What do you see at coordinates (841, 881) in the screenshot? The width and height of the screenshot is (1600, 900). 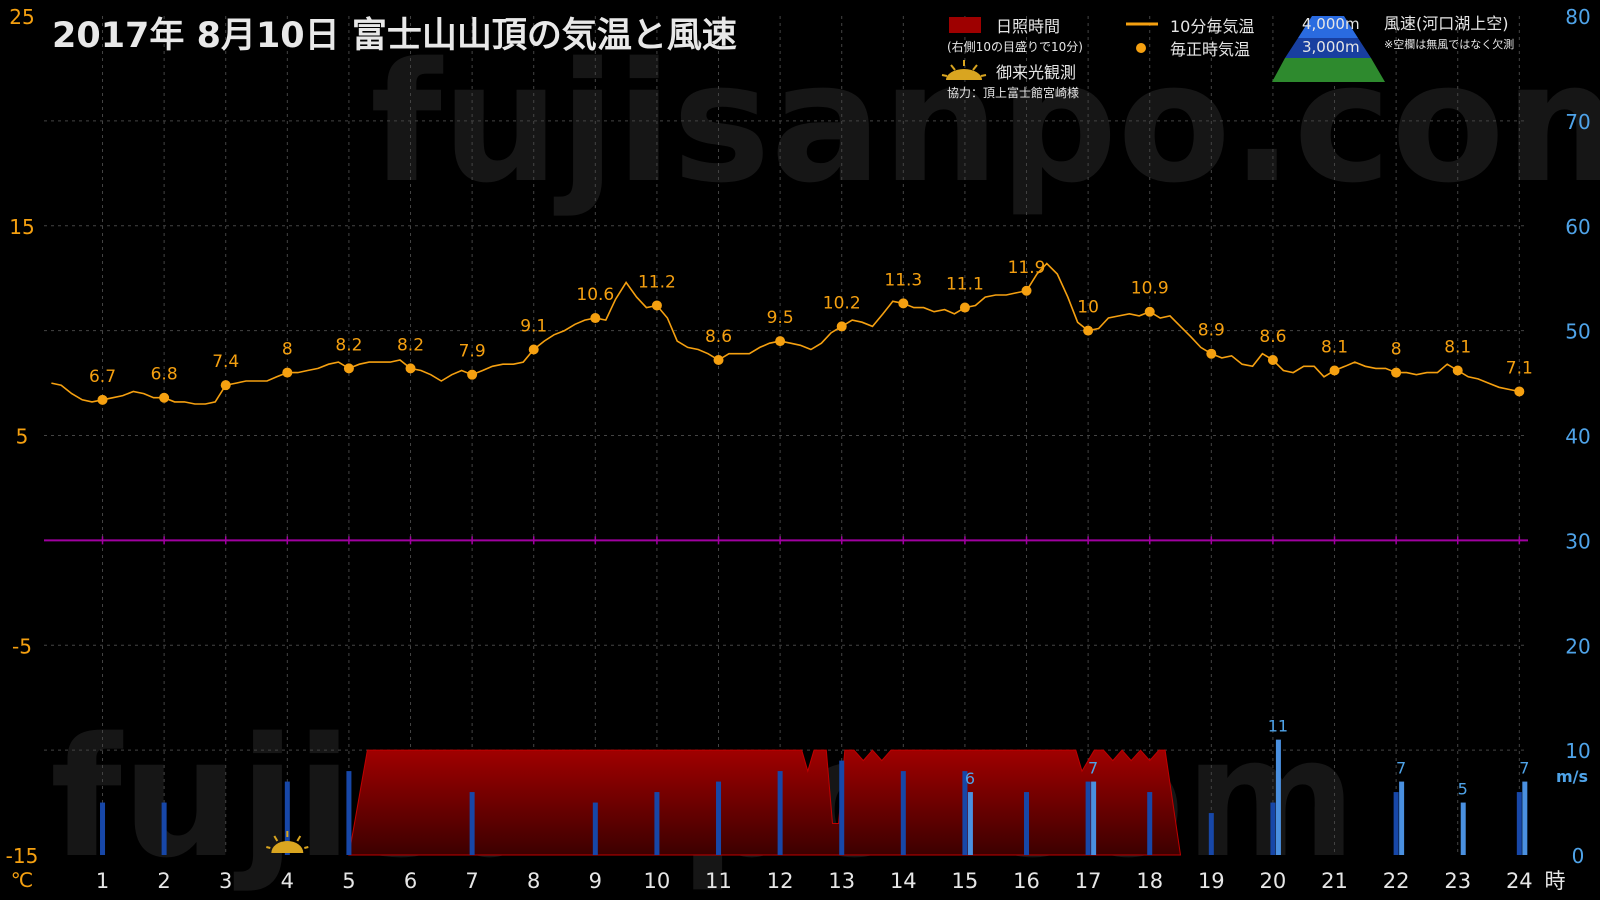 I see `x-tick-label: 13` at bounding box center [841, 881].